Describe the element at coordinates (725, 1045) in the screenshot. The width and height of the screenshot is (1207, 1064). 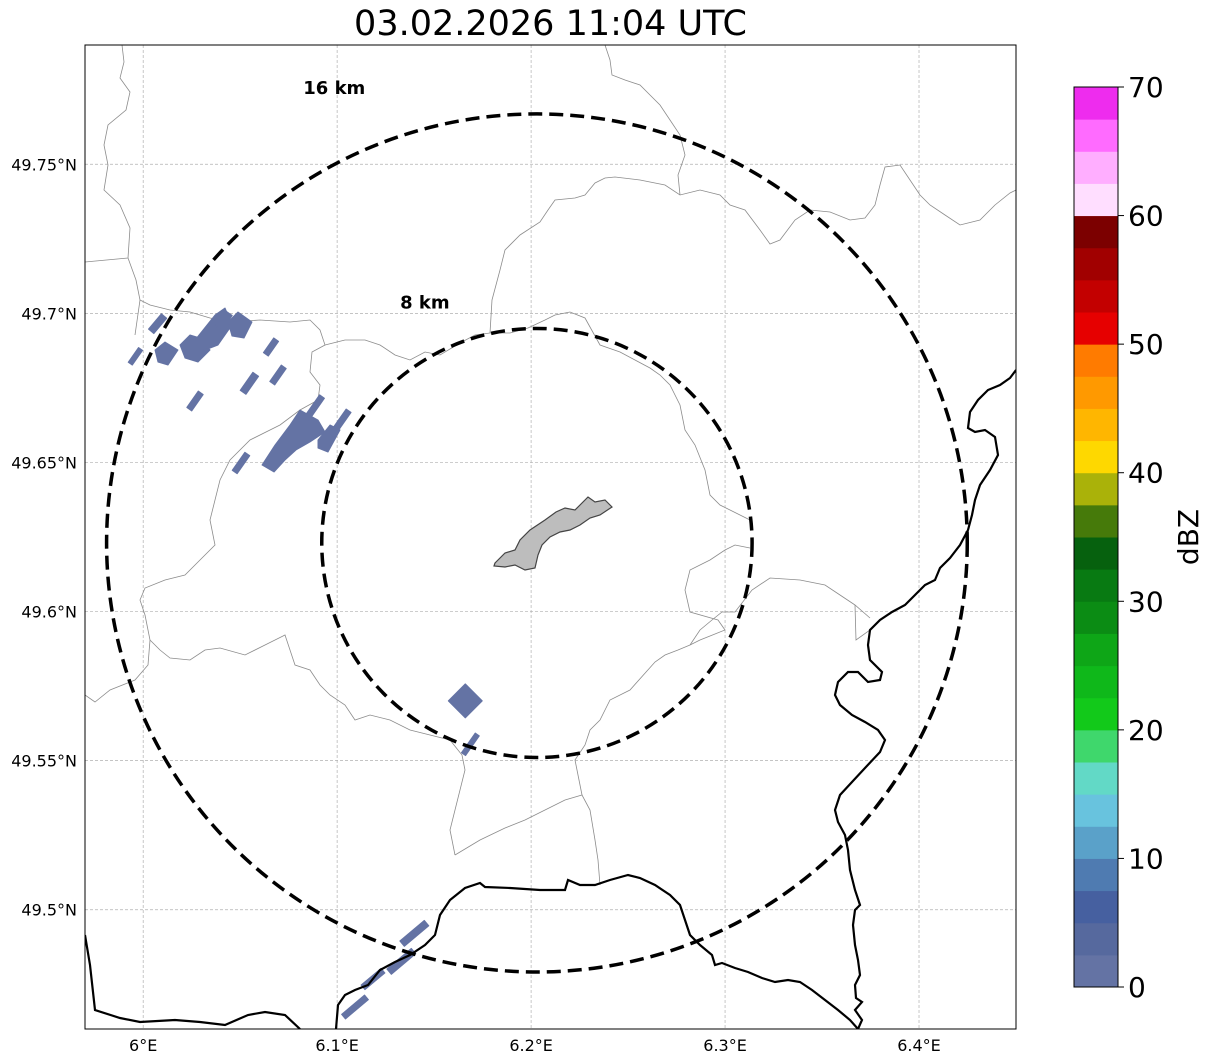
I see `x-tick-label: 6.3°E` at that location.